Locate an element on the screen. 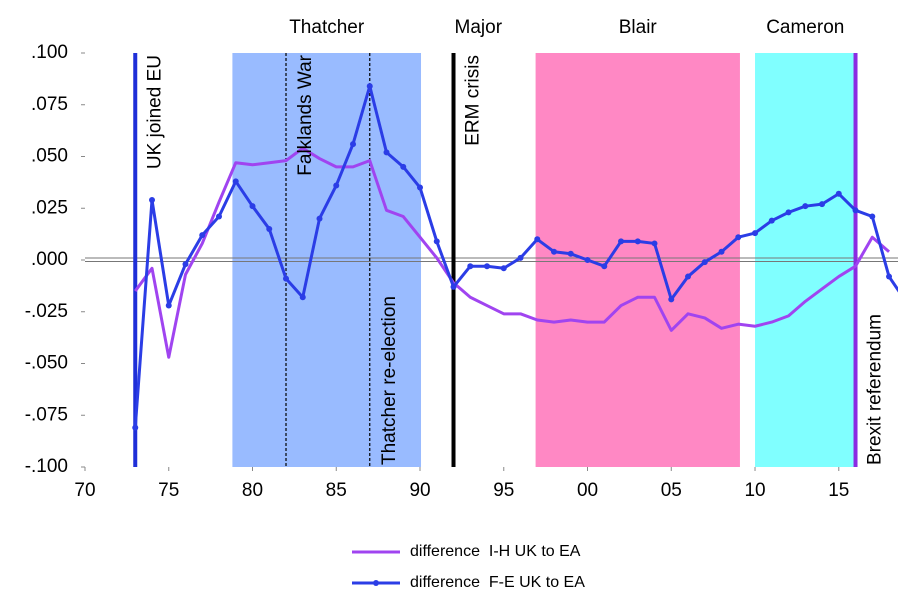 This screenshot has height=604, width=898. x-tick-label: 90 is located at coordinates (419, 490).